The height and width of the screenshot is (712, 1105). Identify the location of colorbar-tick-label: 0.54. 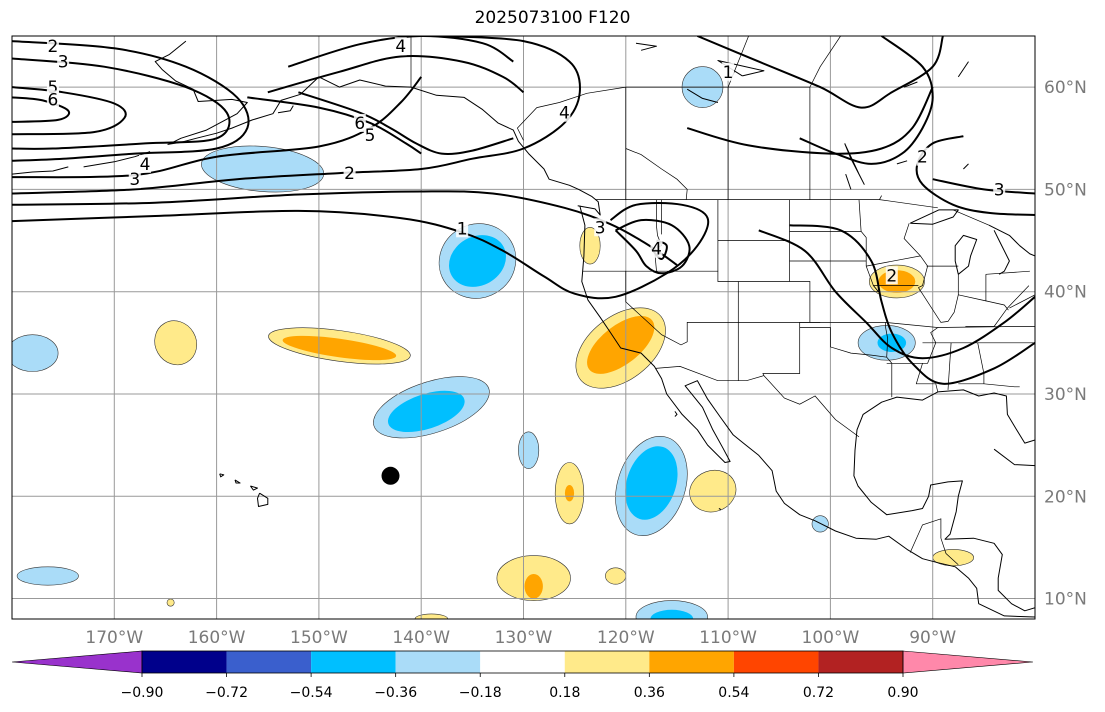
(733, 693).